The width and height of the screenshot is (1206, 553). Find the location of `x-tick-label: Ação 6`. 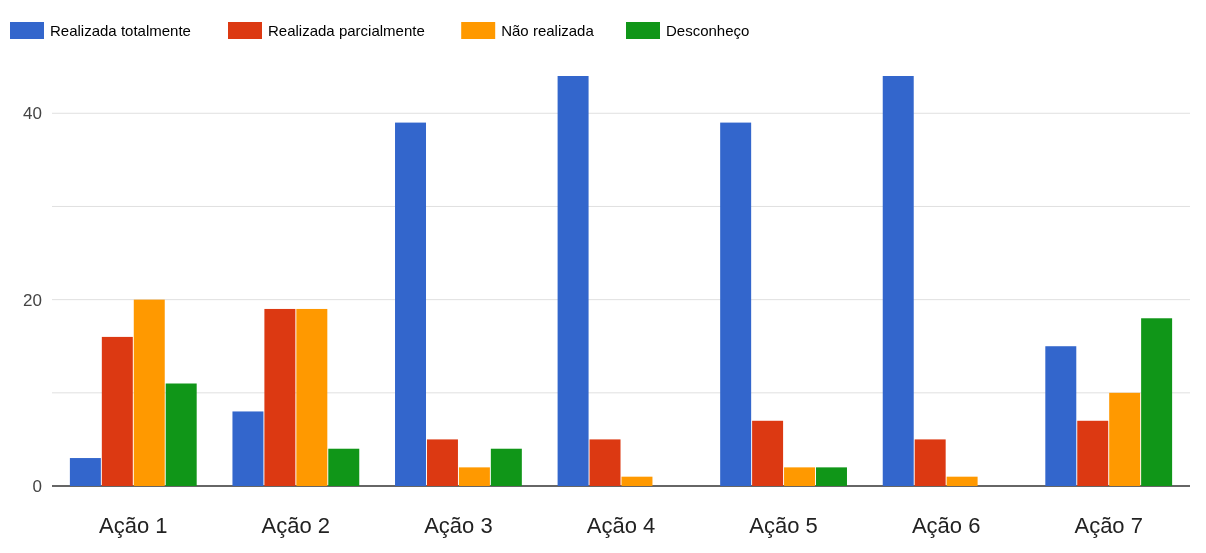

x-tick-label: Ação 6 is located at coordinates (946, 525).